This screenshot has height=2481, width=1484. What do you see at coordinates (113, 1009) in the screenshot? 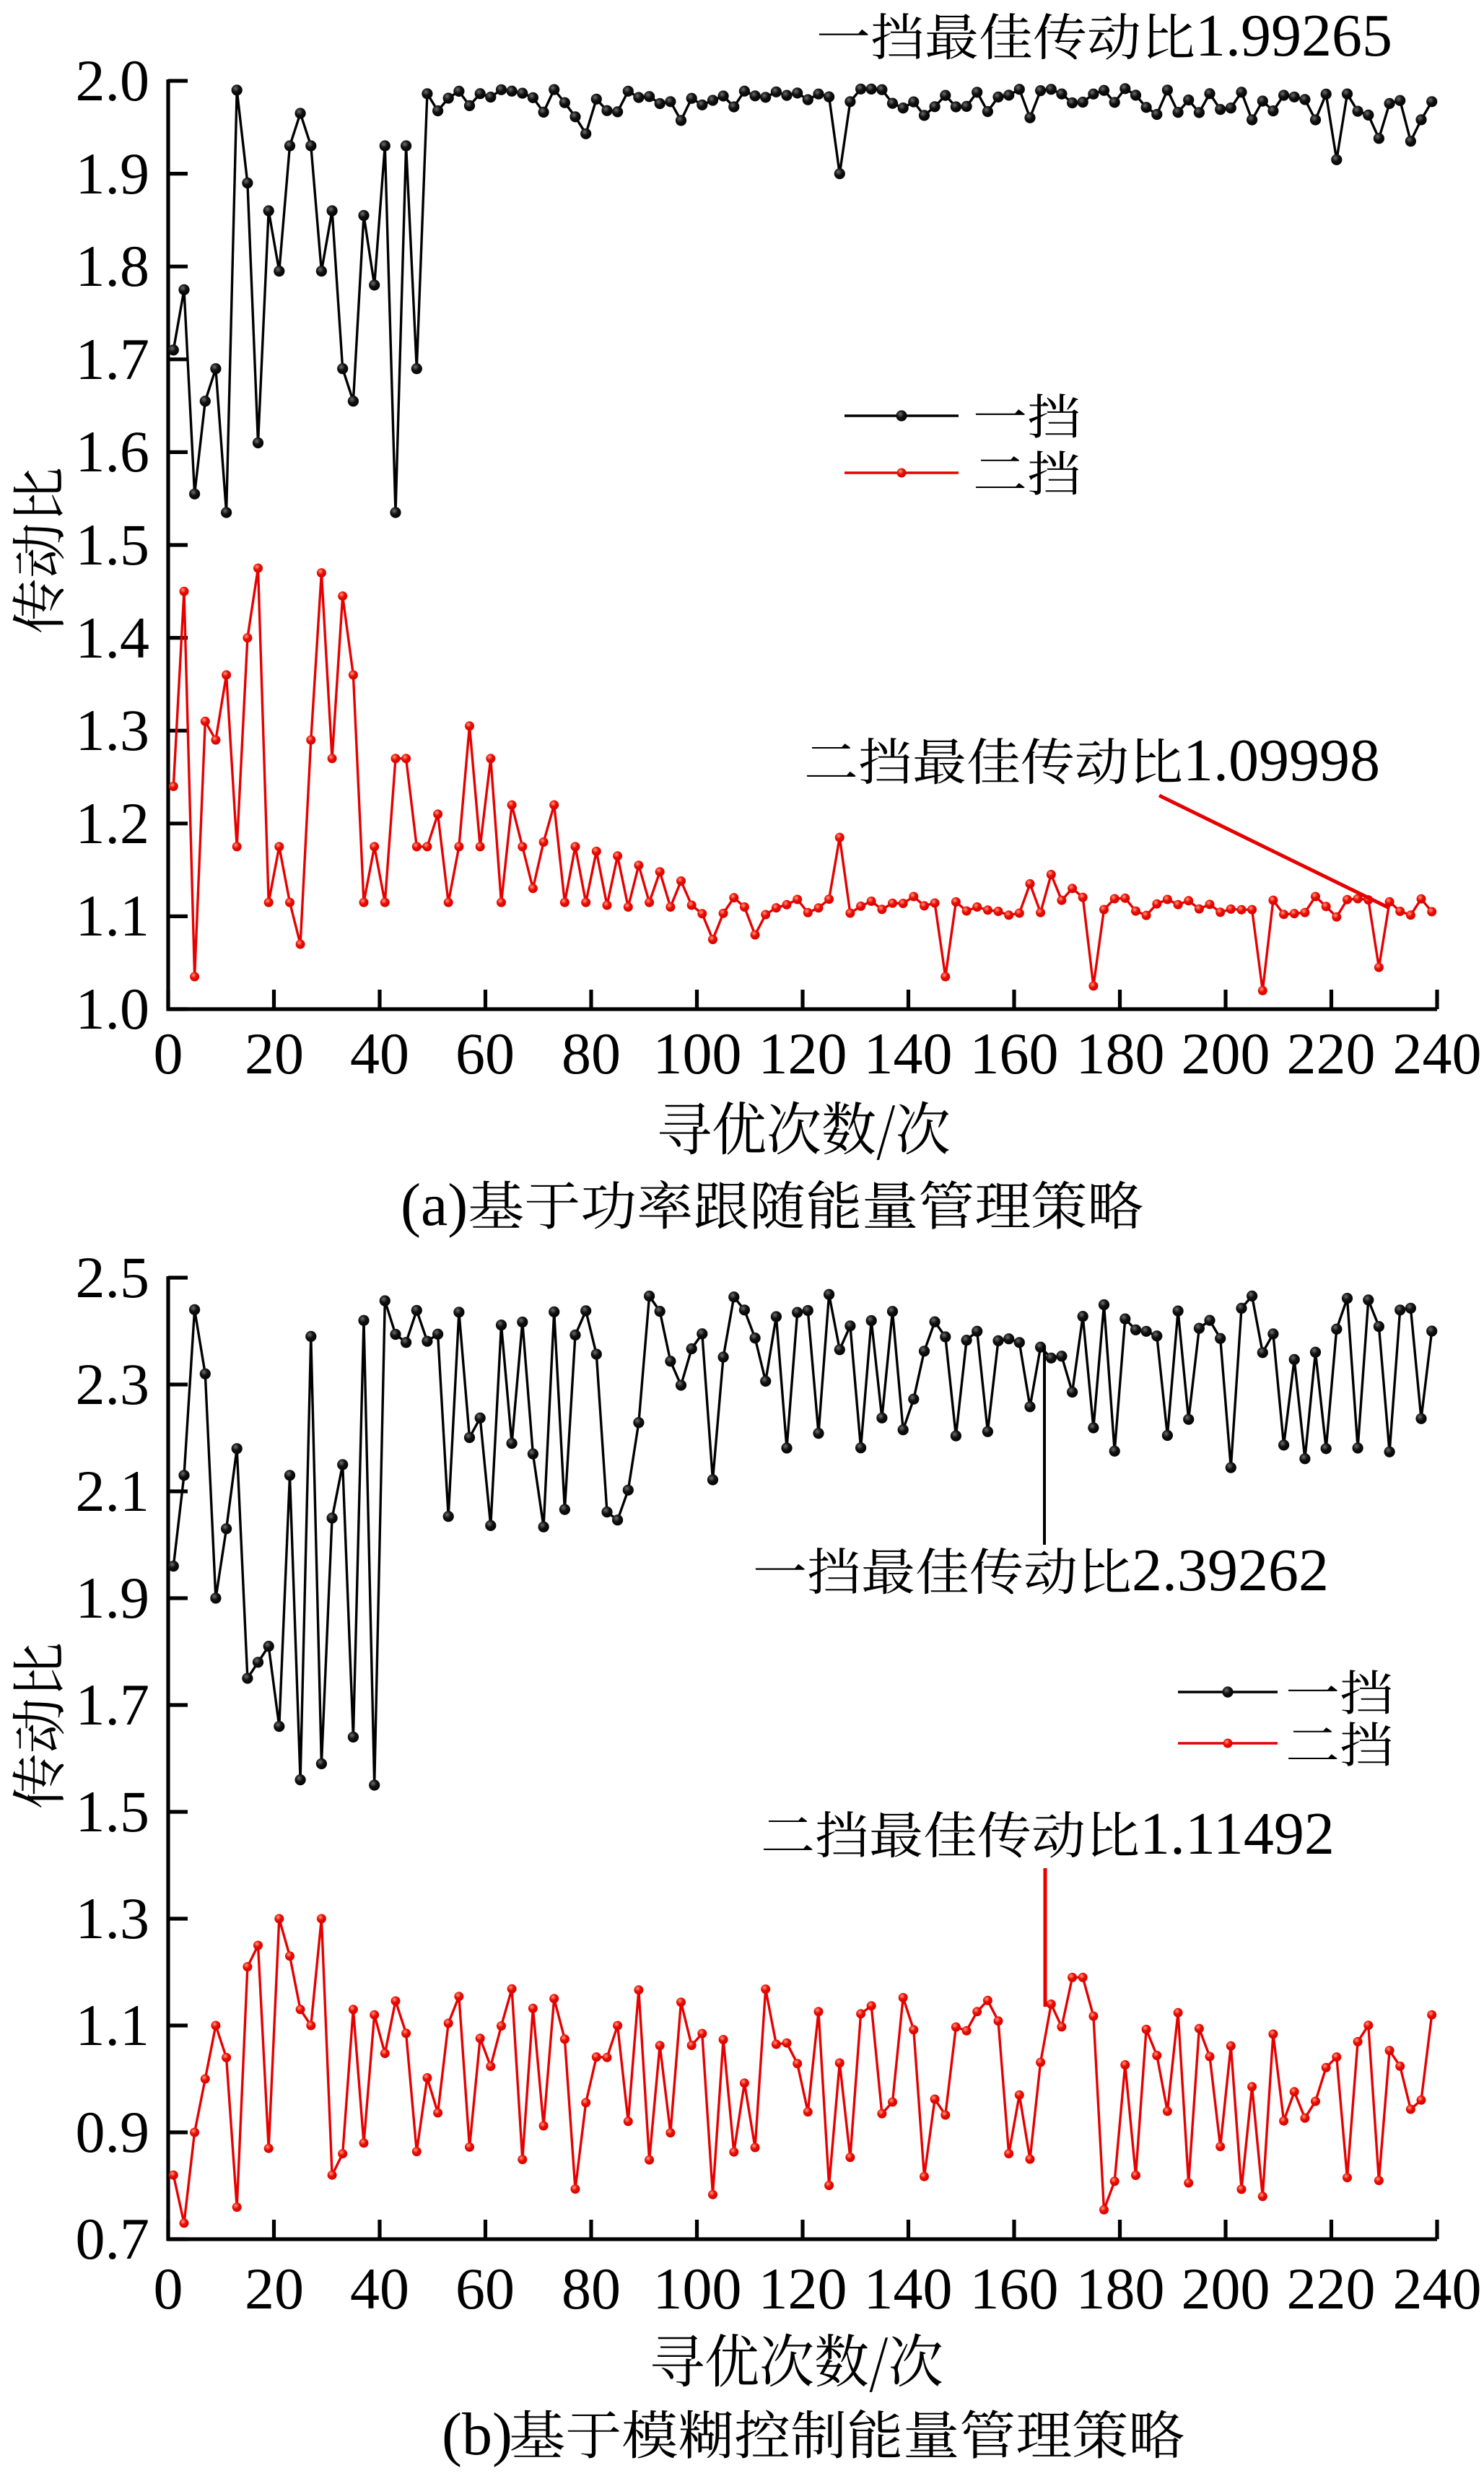
I see `svg-text: 1.0` at bounding box center [113, 1009].